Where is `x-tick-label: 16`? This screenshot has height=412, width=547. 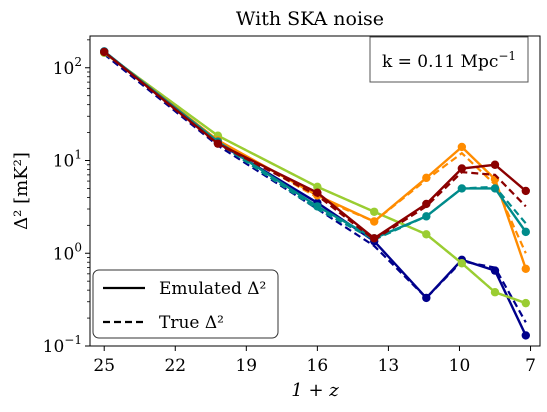
x-tick-label: 16 is located at coordinates (318, 366).